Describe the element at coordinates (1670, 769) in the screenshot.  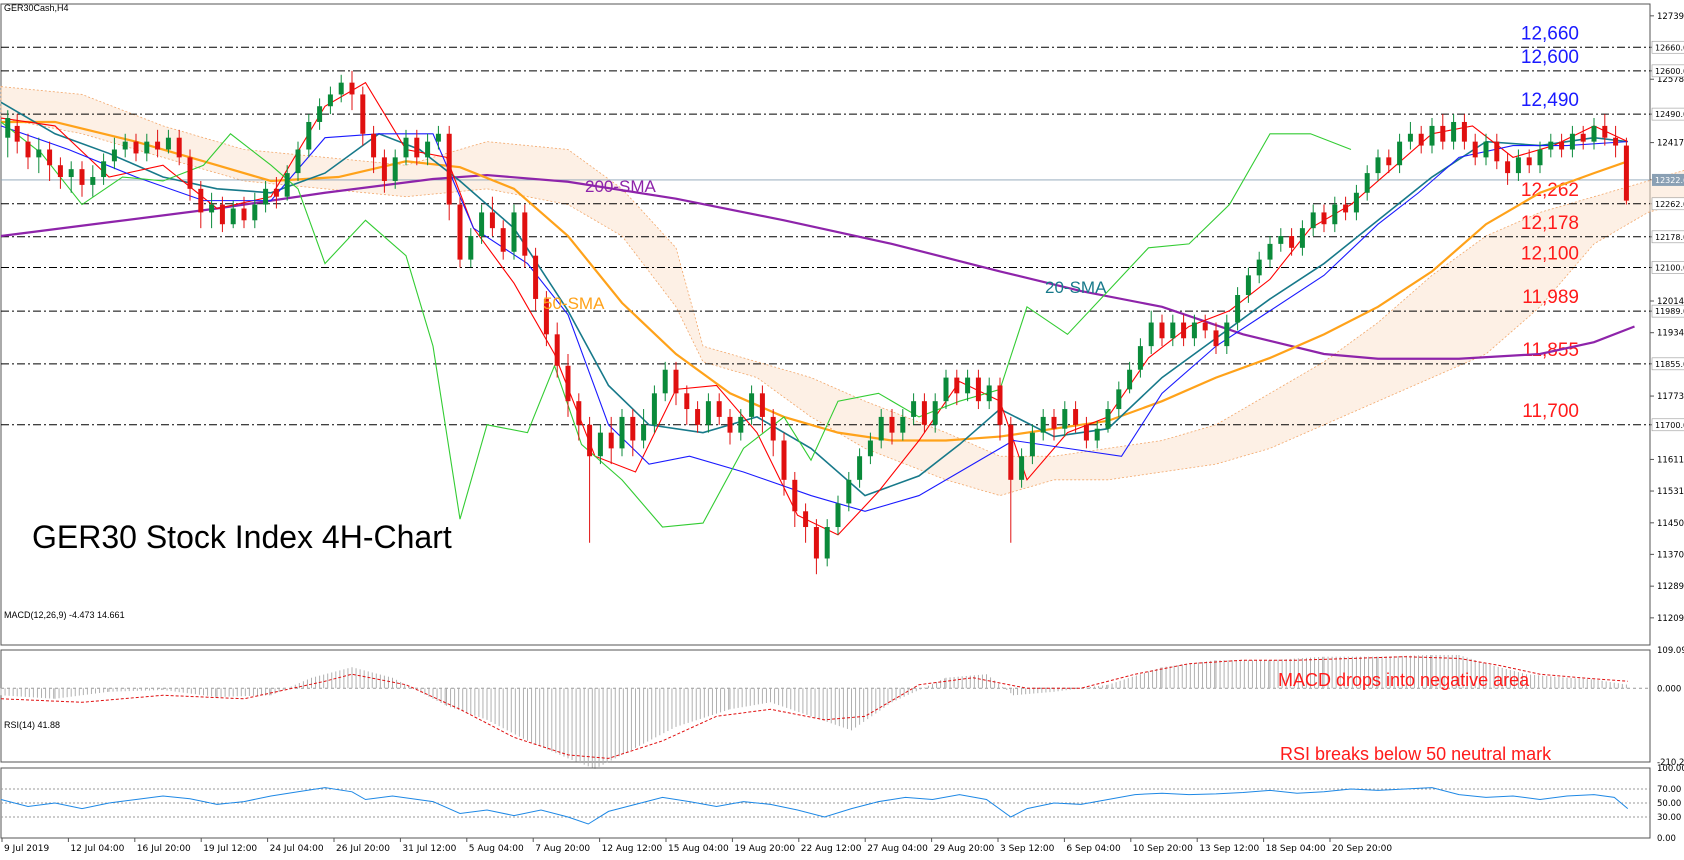
I see `rsi-y-tick: 100.00` at that location.